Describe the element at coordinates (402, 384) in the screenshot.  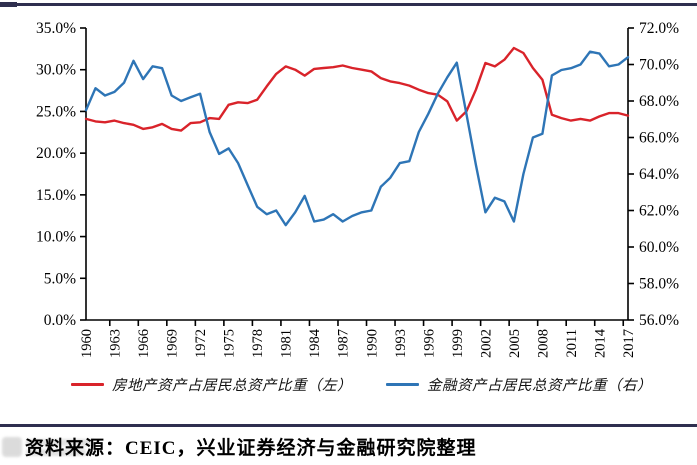
I see `blue-line-swatch` at that location.